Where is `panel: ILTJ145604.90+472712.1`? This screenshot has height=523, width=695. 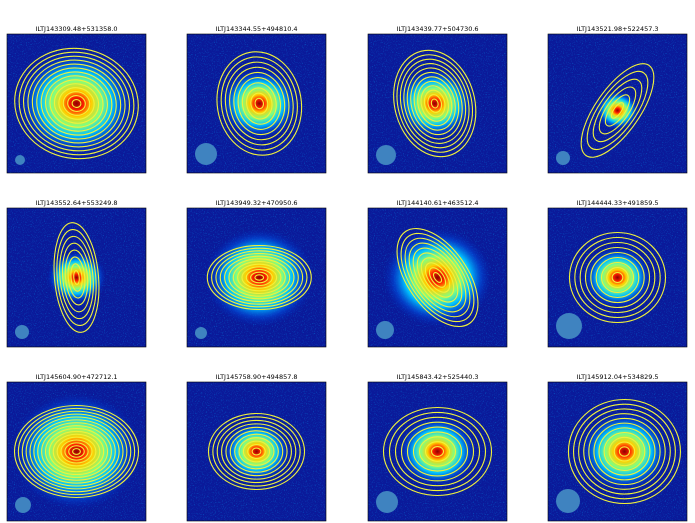
panel: ILTJ145604.90+472712.1 is located at coordinates (76, 447).